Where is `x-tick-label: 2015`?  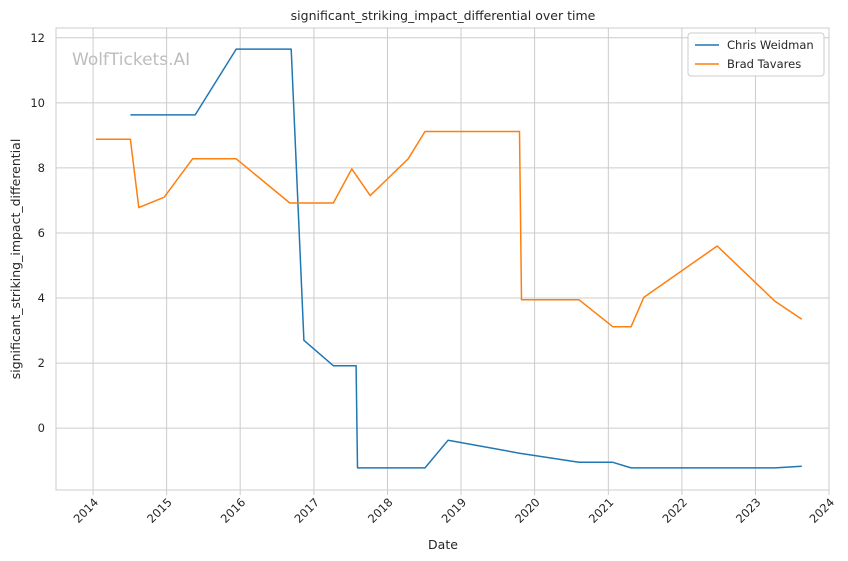 x-tick-label: 2015 is located at coordinates (159, 510).